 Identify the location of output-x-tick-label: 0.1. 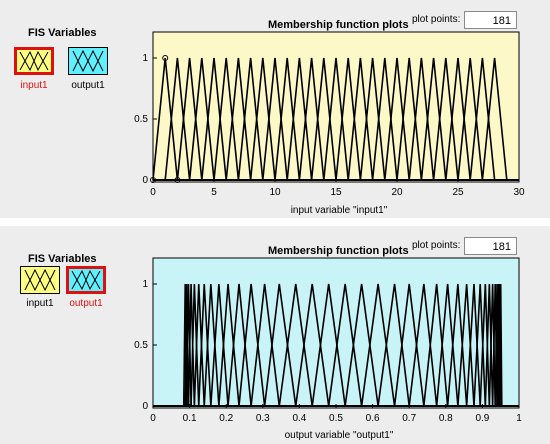
(190, 418).